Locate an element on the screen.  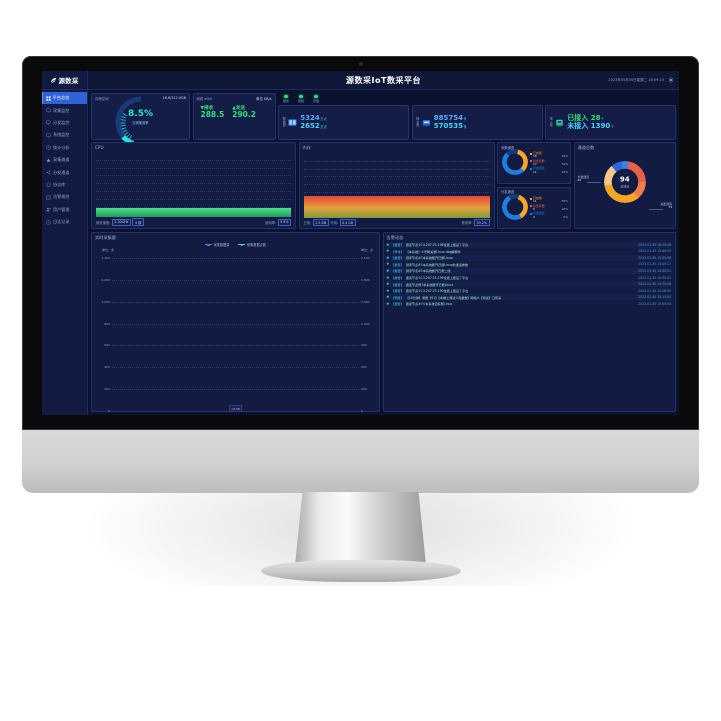
legend-label: 采集数据点数 is located at coordinates (256, 245).